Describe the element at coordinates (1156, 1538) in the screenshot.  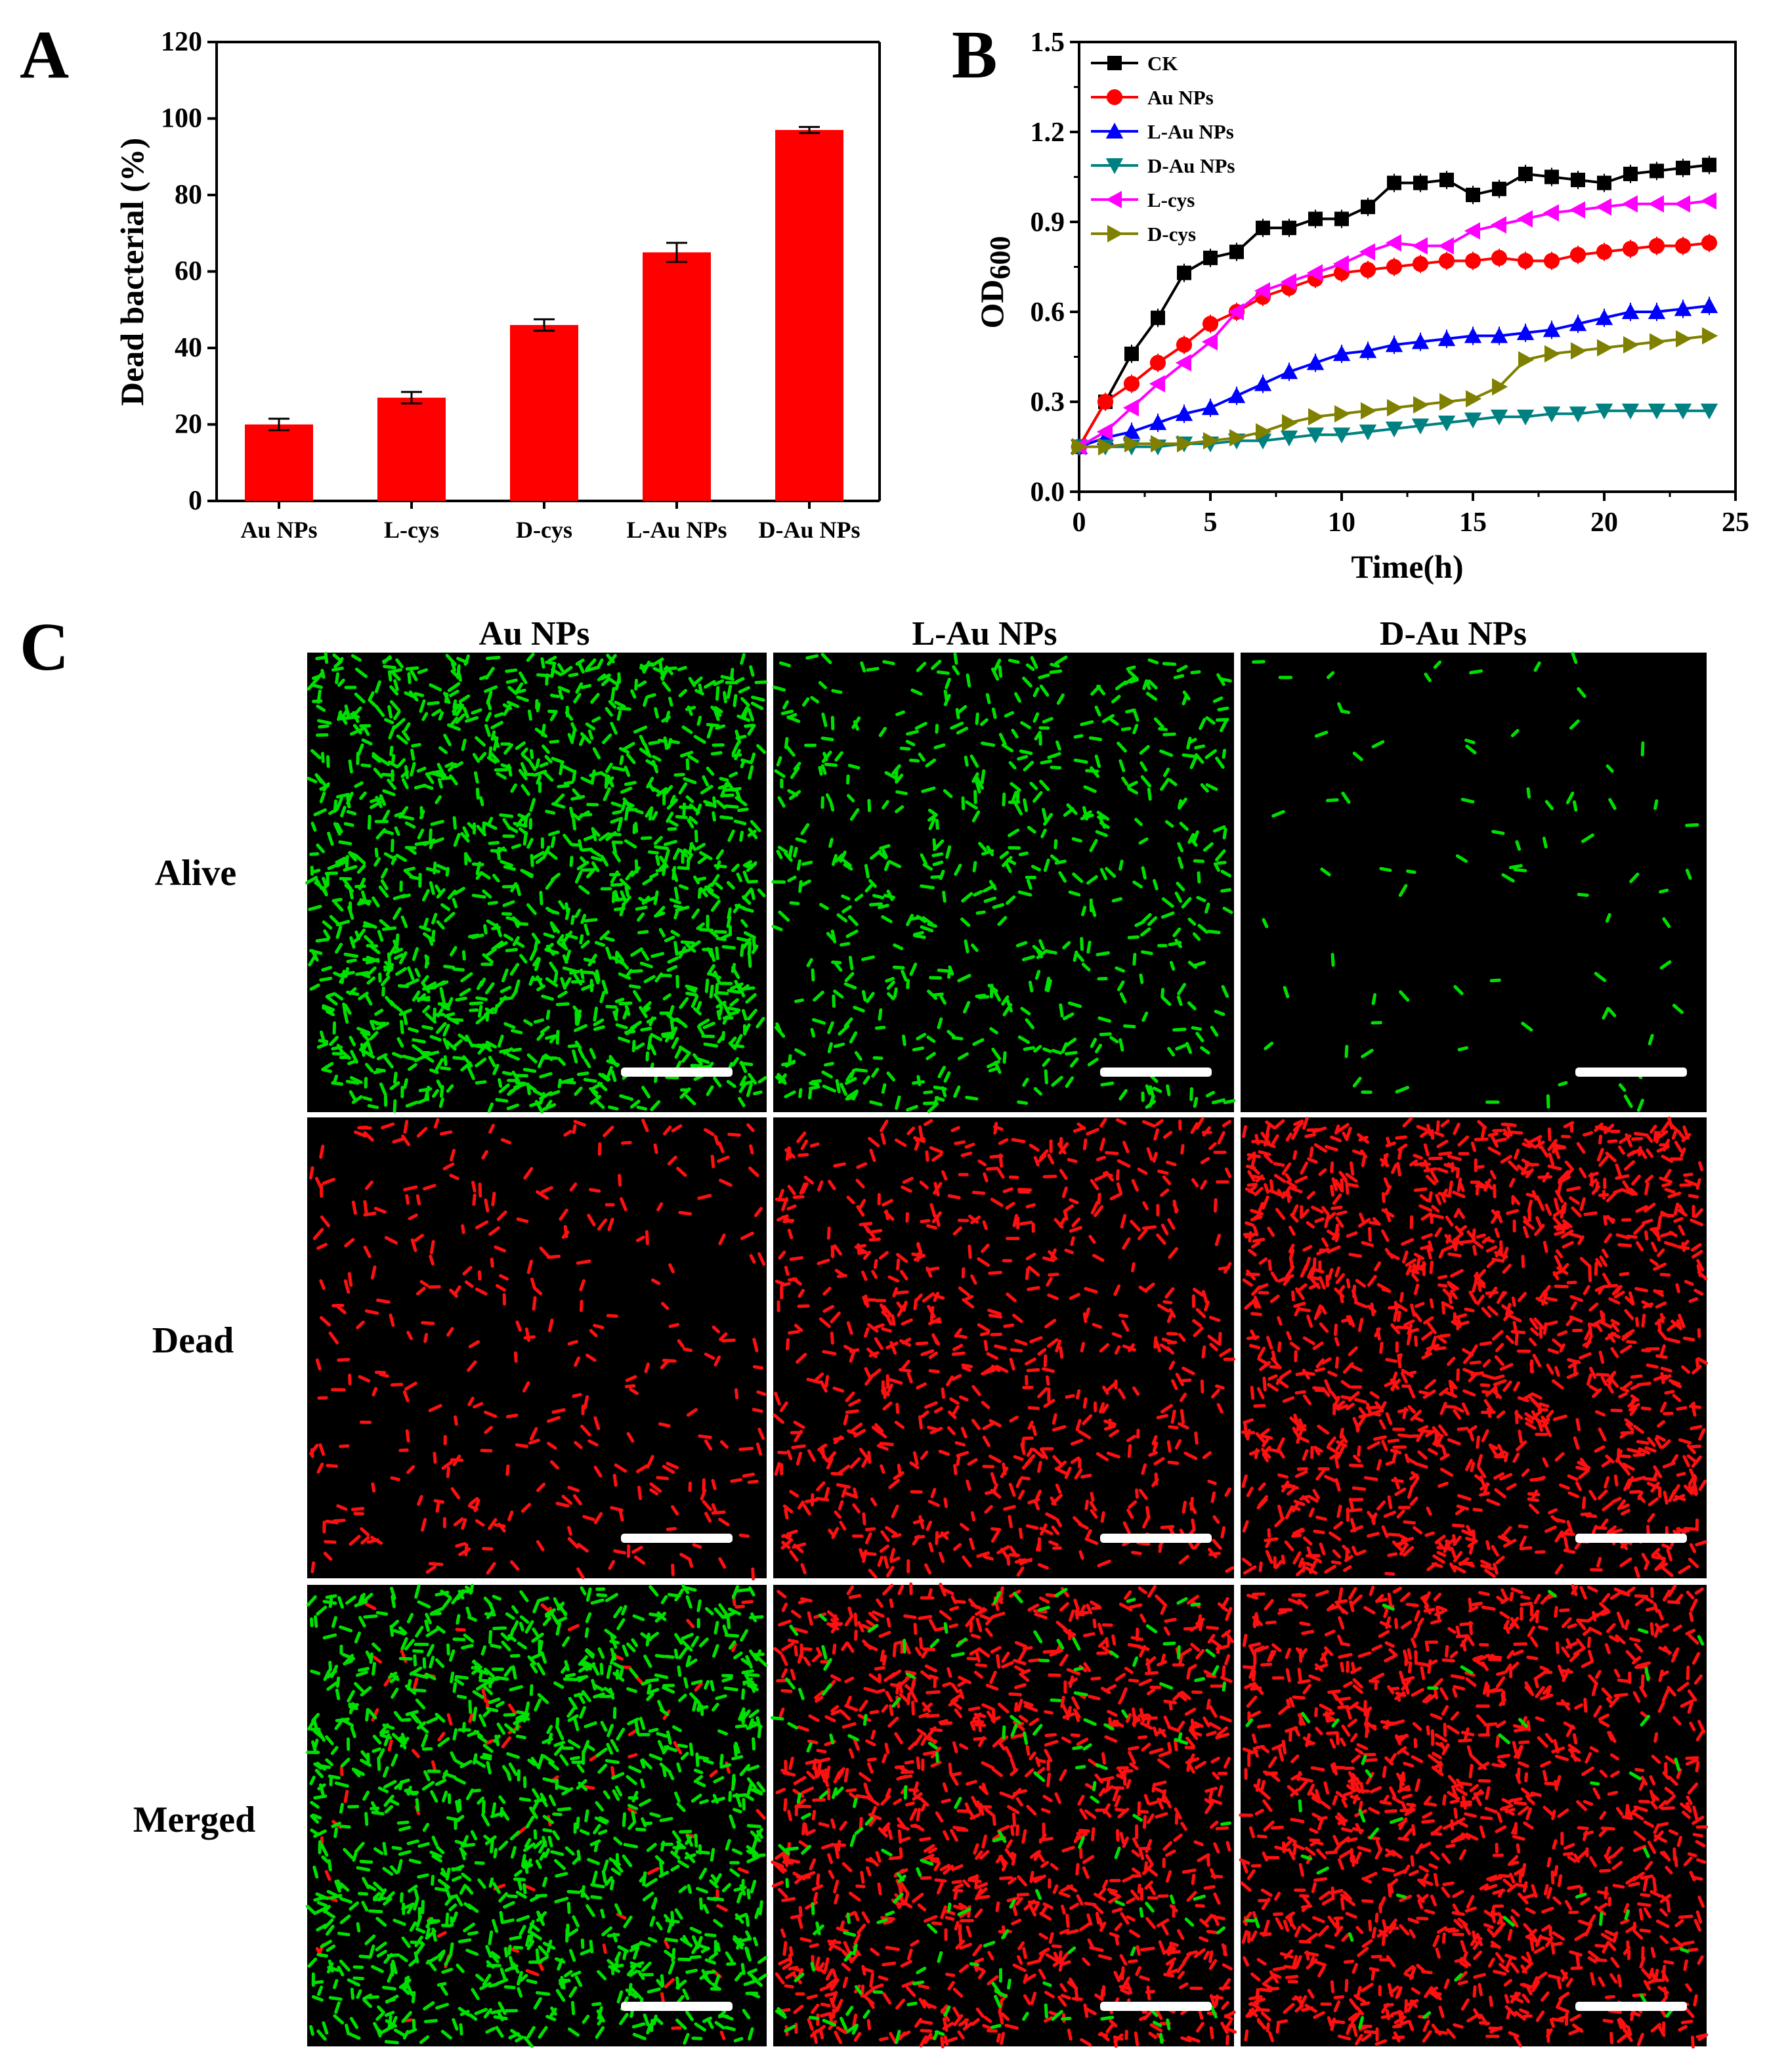
I see `c-scale-bar-dead-l-au-nps` at that location.